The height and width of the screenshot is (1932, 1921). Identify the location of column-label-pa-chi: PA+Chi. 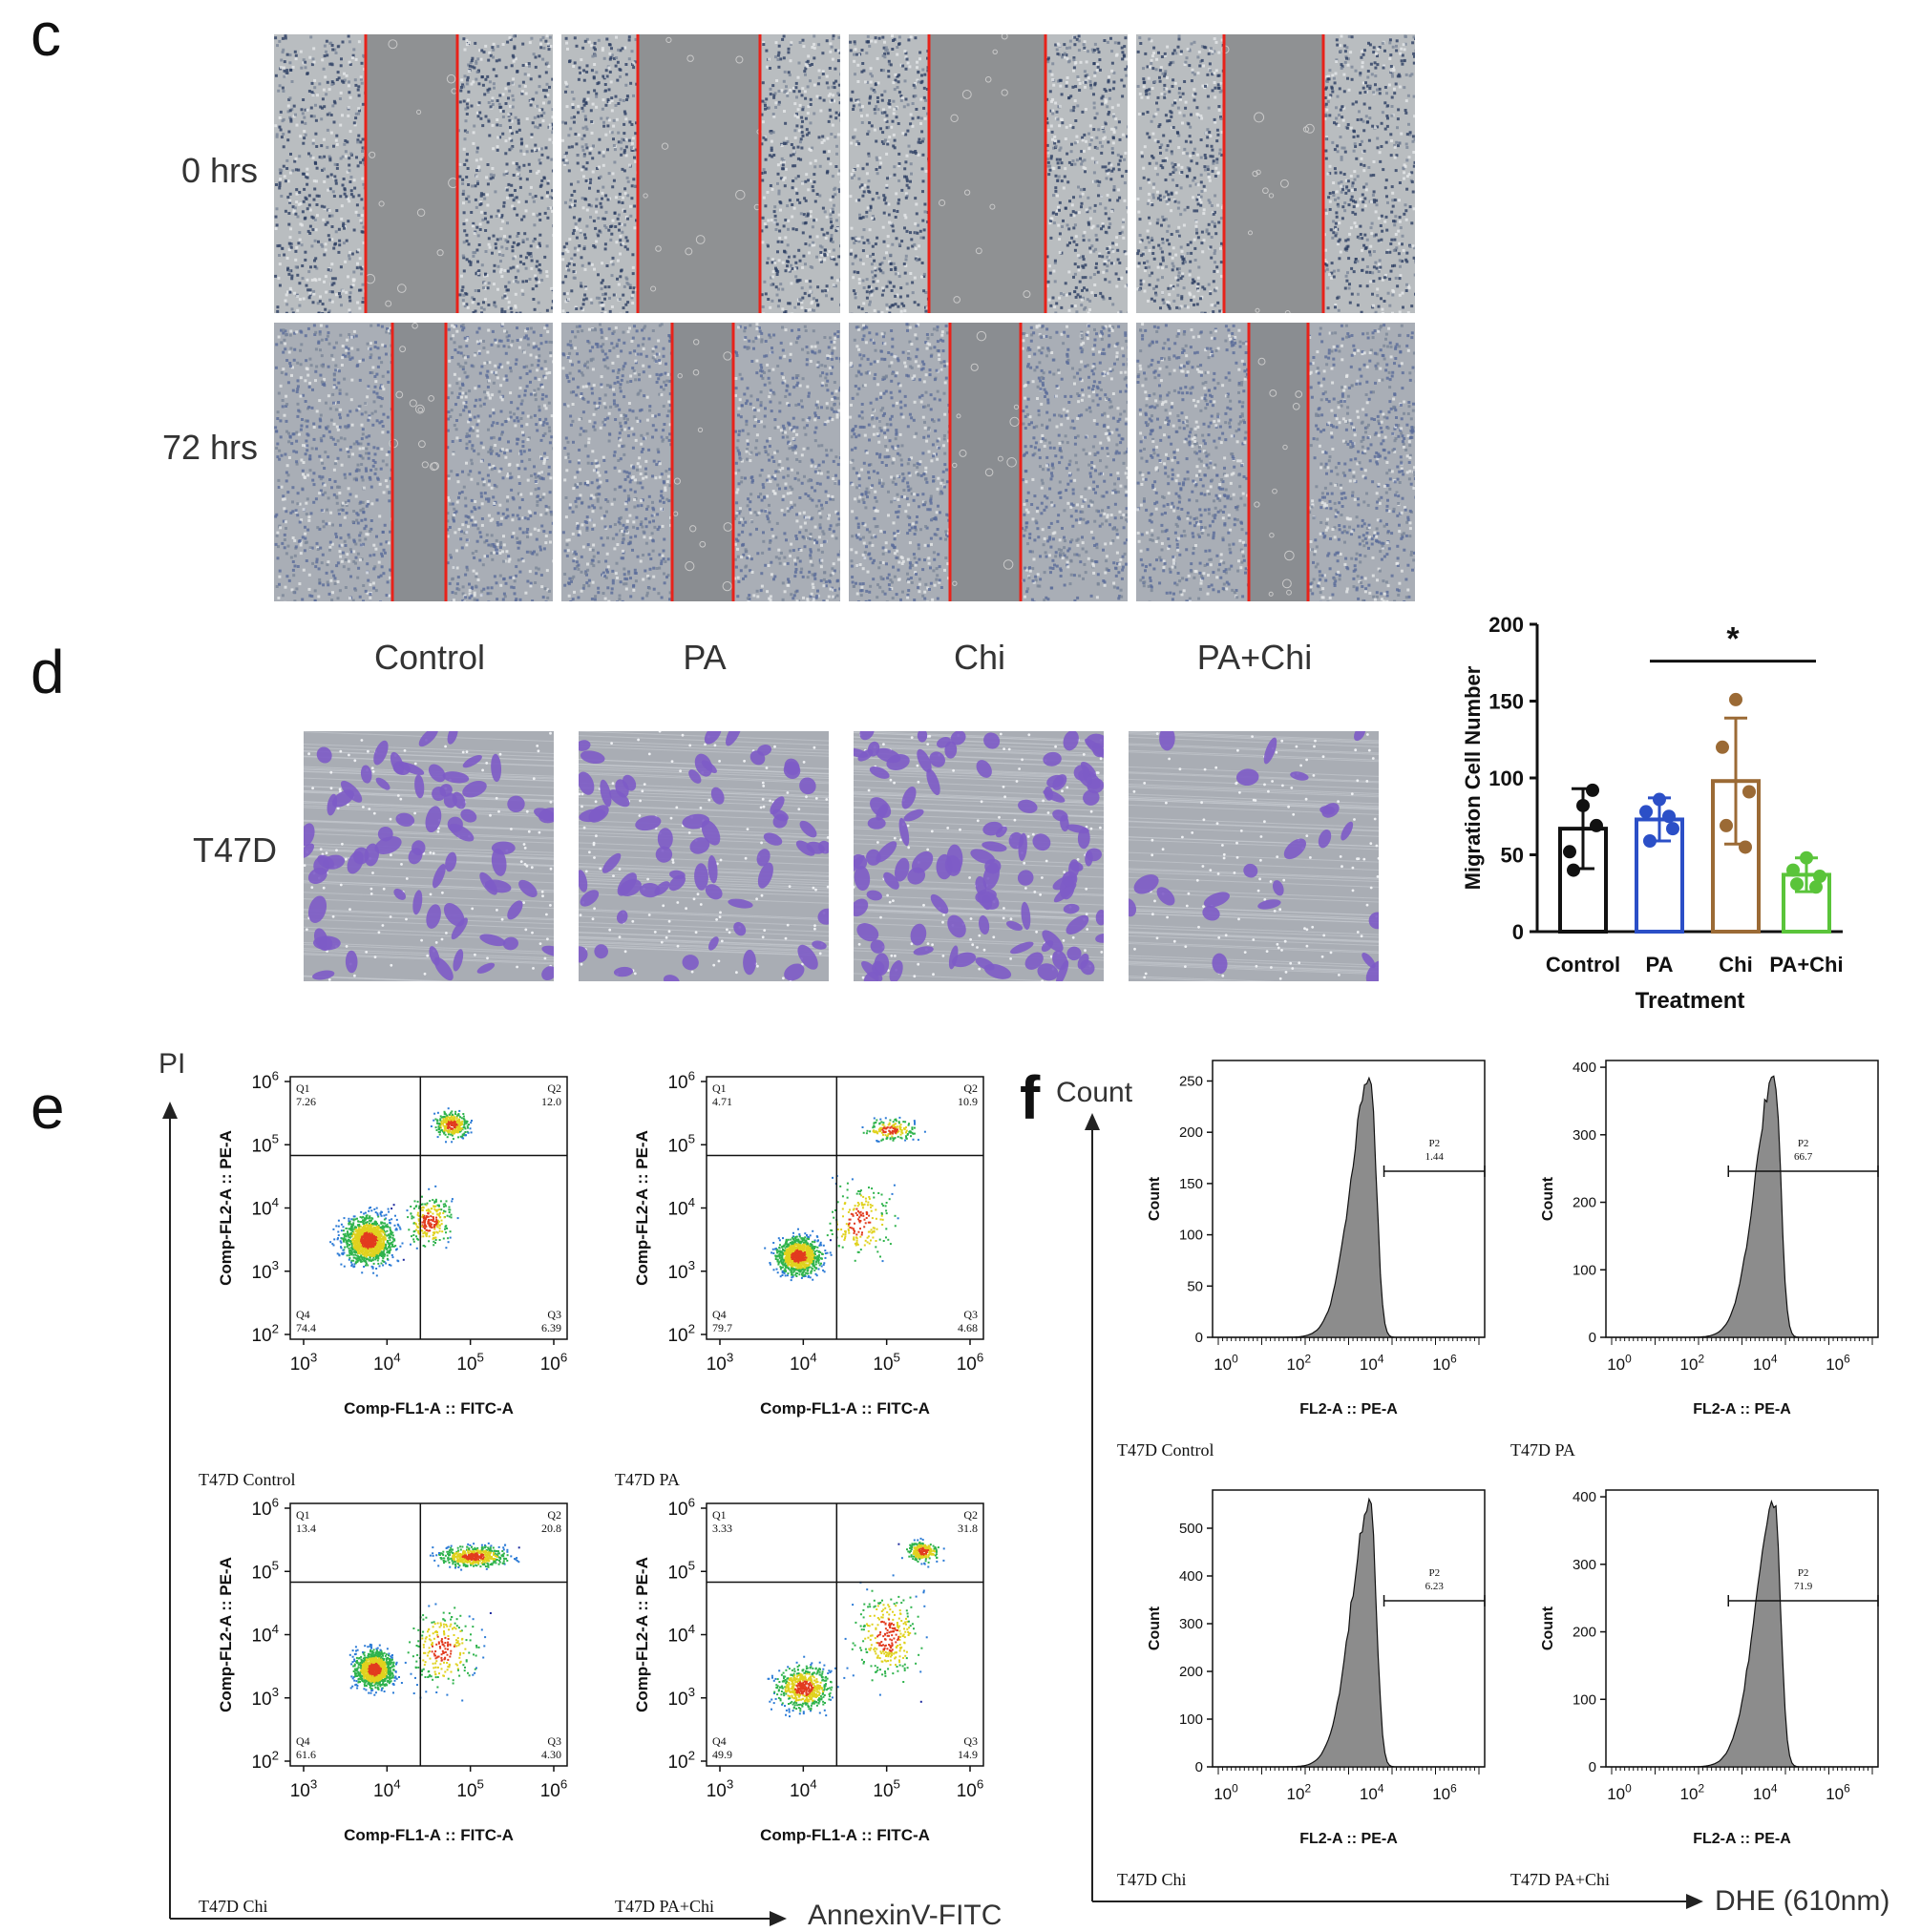
(1254, 658).